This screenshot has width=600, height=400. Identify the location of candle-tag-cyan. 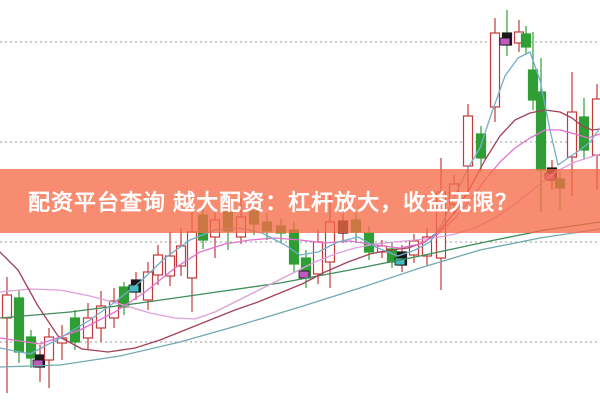
(134, 288).